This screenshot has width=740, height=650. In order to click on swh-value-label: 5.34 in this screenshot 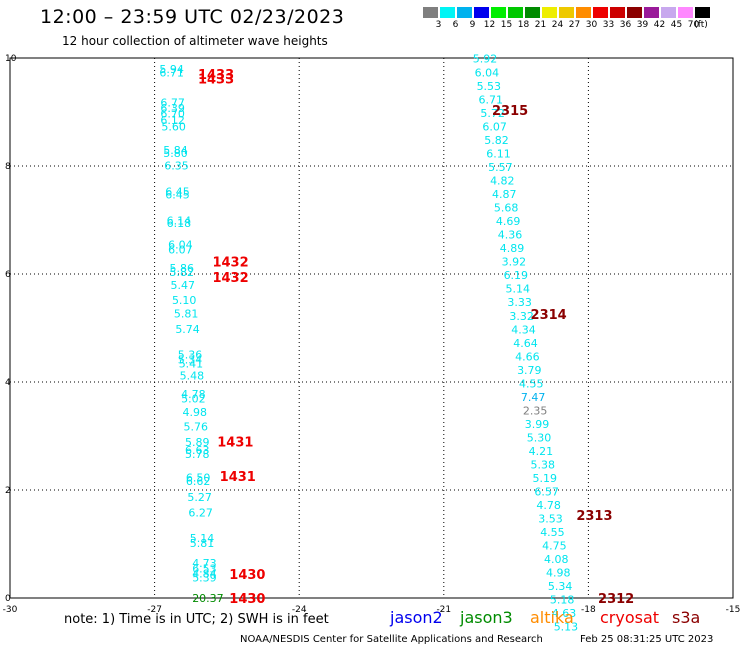, I will do `click(190, 359)`.